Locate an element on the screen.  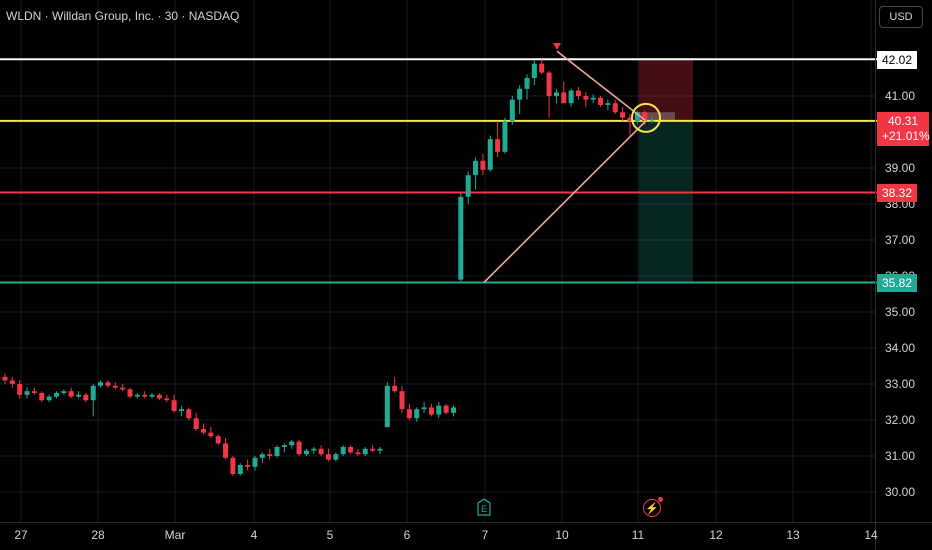
last-price-tag: 40.31 +21.01% is located at coordinates (903, 129).